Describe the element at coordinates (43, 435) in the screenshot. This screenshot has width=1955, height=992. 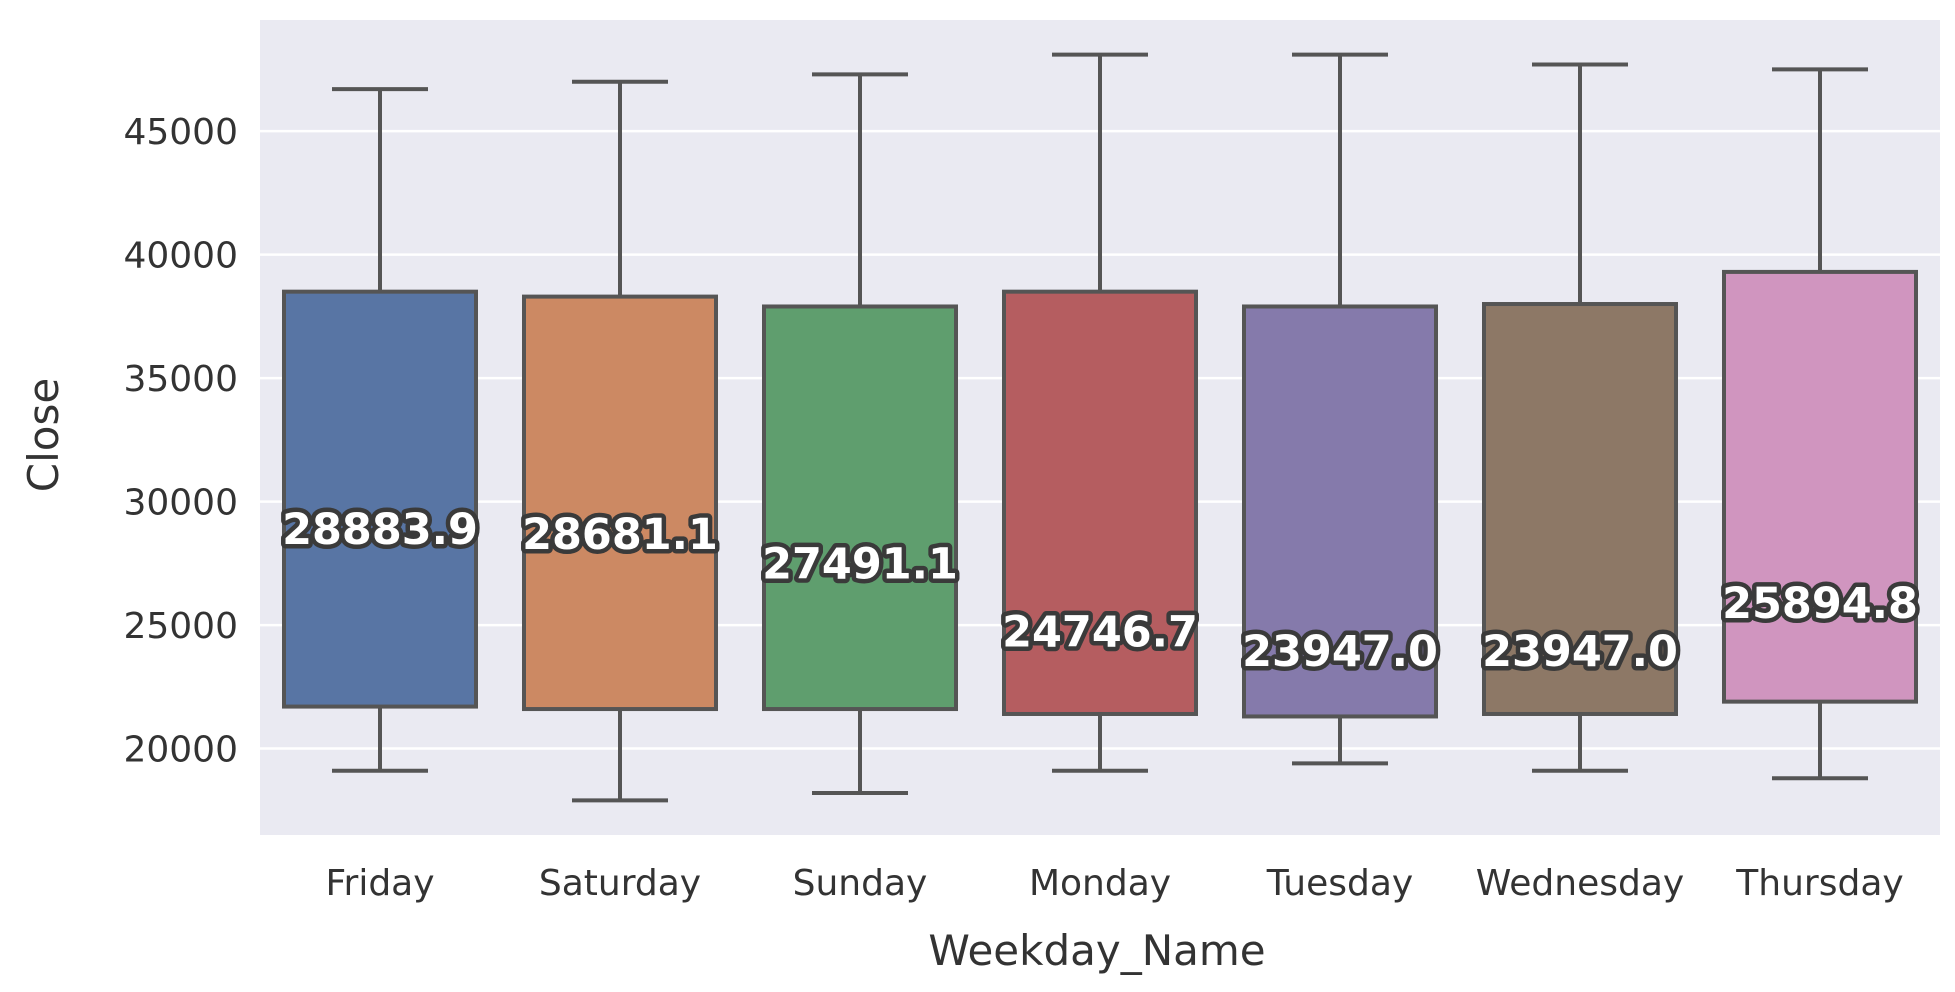
I see `y-axis-label: Close` at that location.